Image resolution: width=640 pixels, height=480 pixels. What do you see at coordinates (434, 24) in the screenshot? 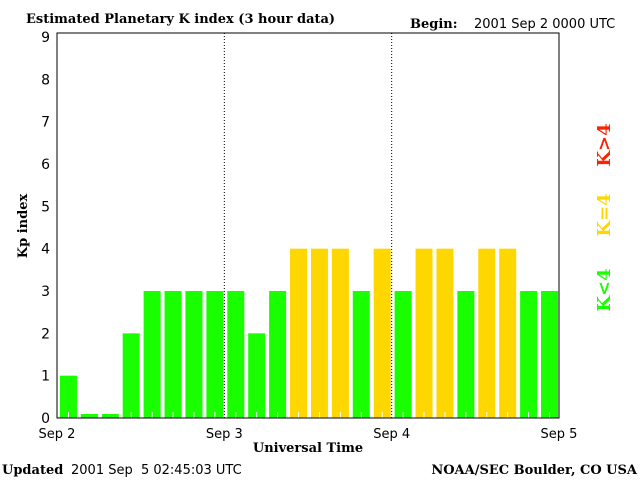
I see `begin-label: Begin:` at bounding box center [434, 24].